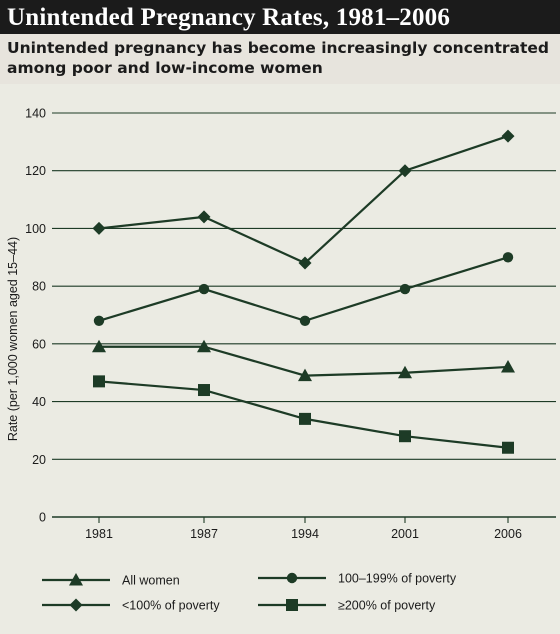 This screenshot has width=560, height=634. What do you see at coordinates (508, 534) in the screenshot?
I see `x-tick-label: 2006` at bounding box center [508, 534].